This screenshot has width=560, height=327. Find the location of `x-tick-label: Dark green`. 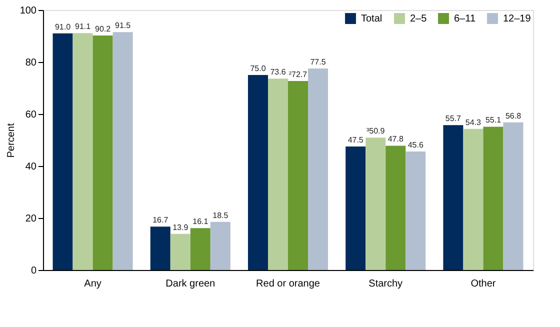

x-tick-label: Dark green is located at coordinates (191, 284).